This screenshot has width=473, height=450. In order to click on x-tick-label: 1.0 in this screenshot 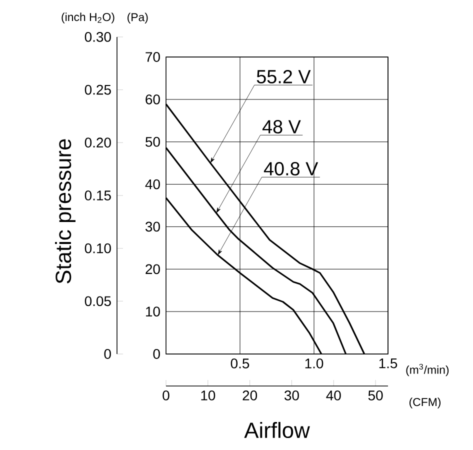, I will do `click(314, 363)`.